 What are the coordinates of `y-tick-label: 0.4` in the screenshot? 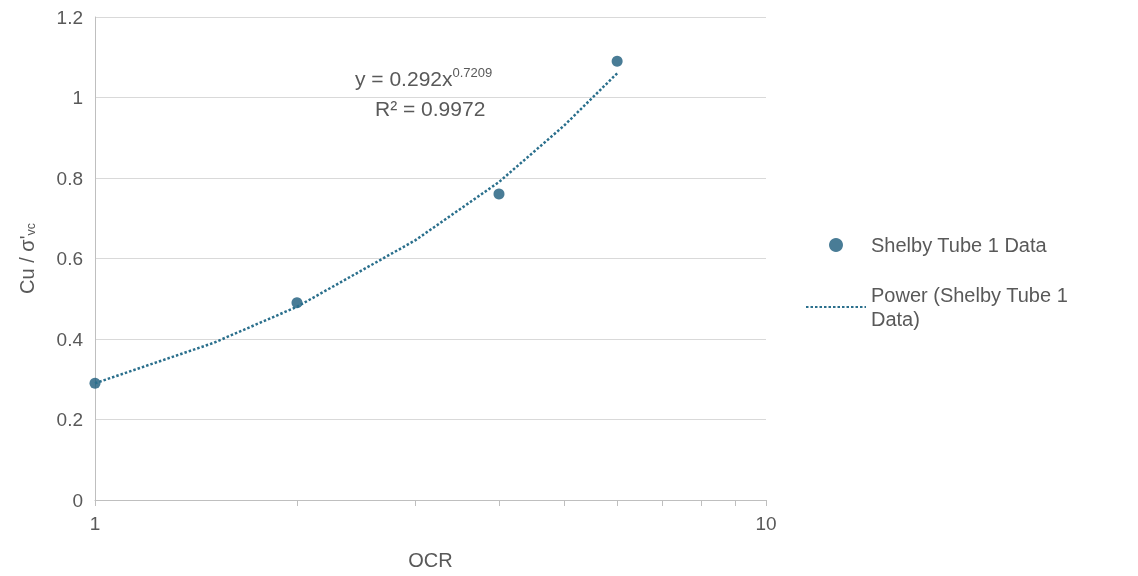 It's located at (70, 339).